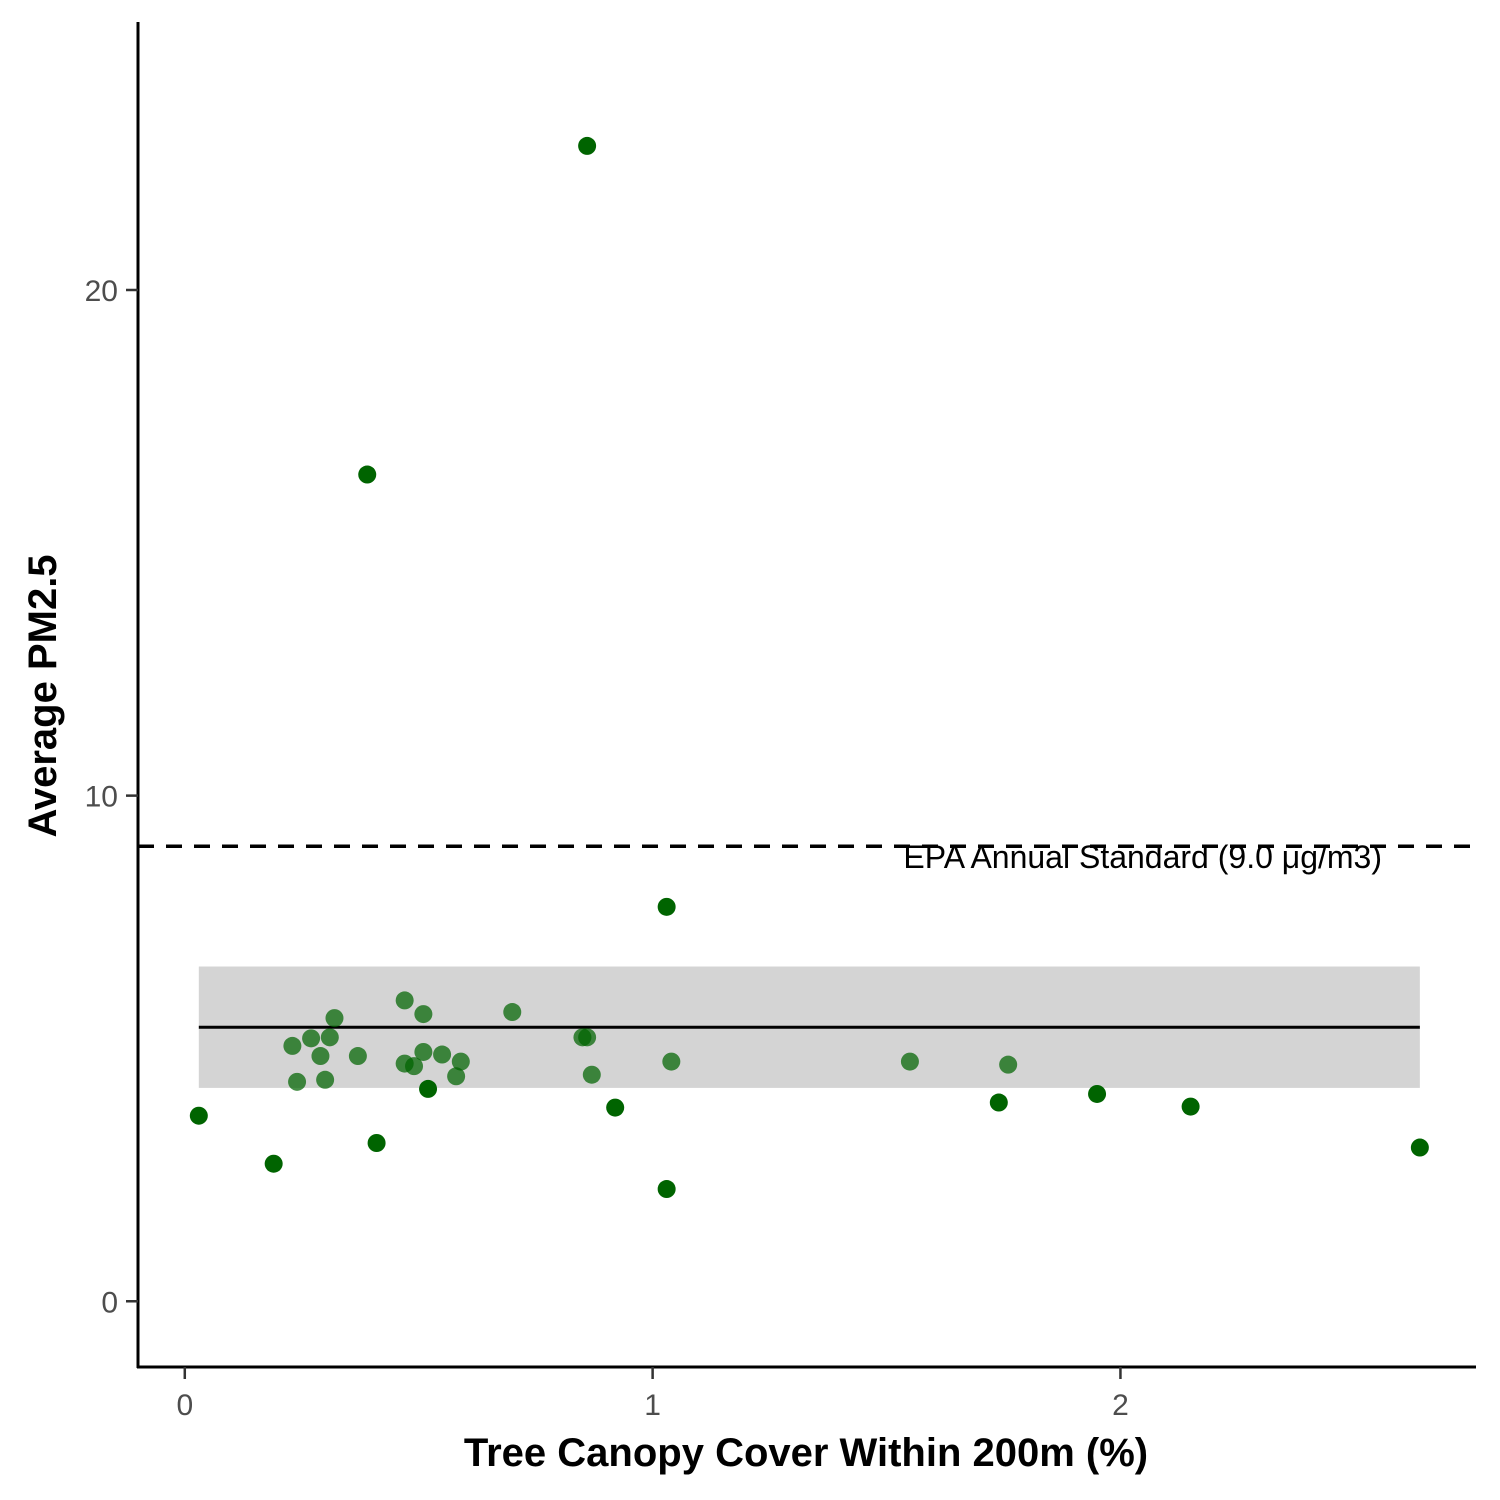  I want to click on x-axis-title: Tree Canopy Cover Within 200m (%), so click(806, 1453).